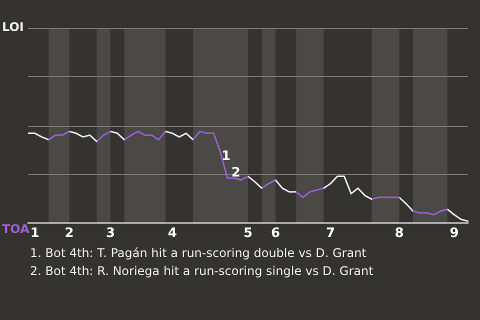 Image resolution: width=480 pixels, height=320 pixels. What do you see at coordinates (454, 233) in the screenshot?
I see `x-tick-label: 9` at bounding box center [454, 233].